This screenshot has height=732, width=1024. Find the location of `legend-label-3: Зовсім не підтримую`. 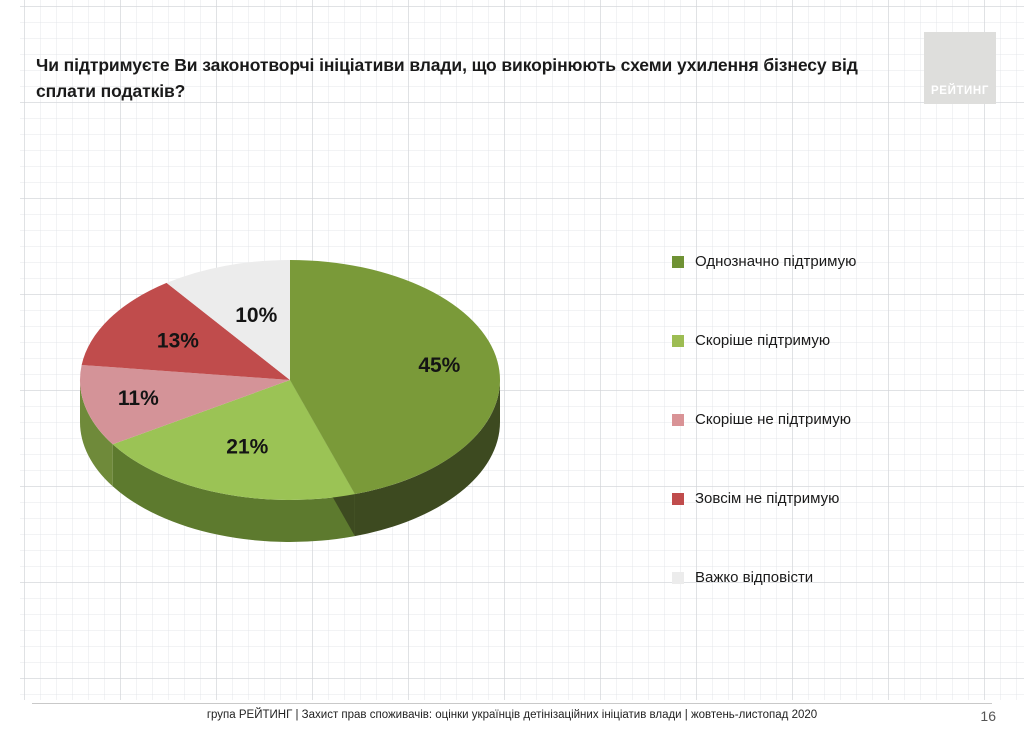

legend-label-3: Зовсім не підтримую is located at coordinates (767, 498).